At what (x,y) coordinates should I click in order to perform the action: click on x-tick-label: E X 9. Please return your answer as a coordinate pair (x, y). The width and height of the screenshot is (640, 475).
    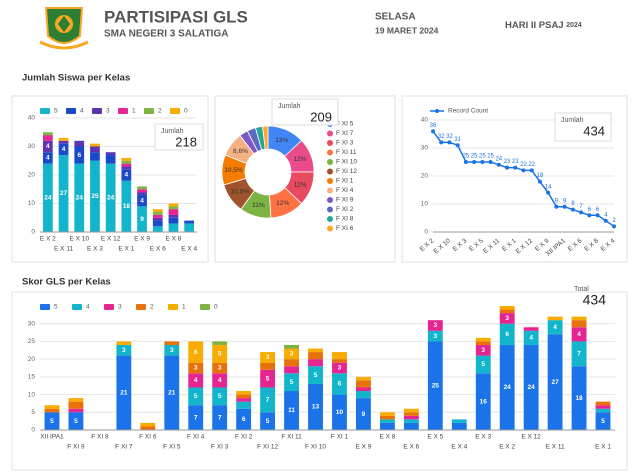
    Looking at the image, I should click on (363, 447).